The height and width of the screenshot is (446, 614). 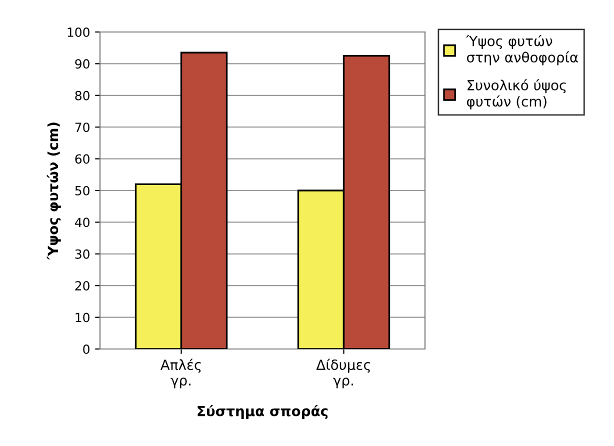 What do you see at coordinates (79, 32) in the screenshot?
I see `y-tick-label: 100` at bounding box center [79, 32].